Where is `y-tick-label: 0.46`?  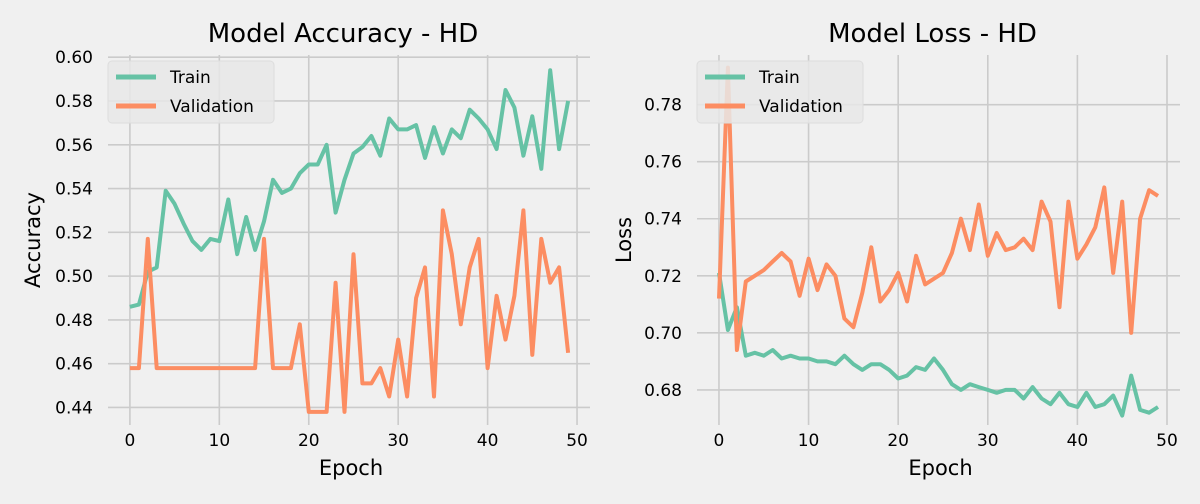
y-tick-label: 0.46 is located at coordinates (74, 365).